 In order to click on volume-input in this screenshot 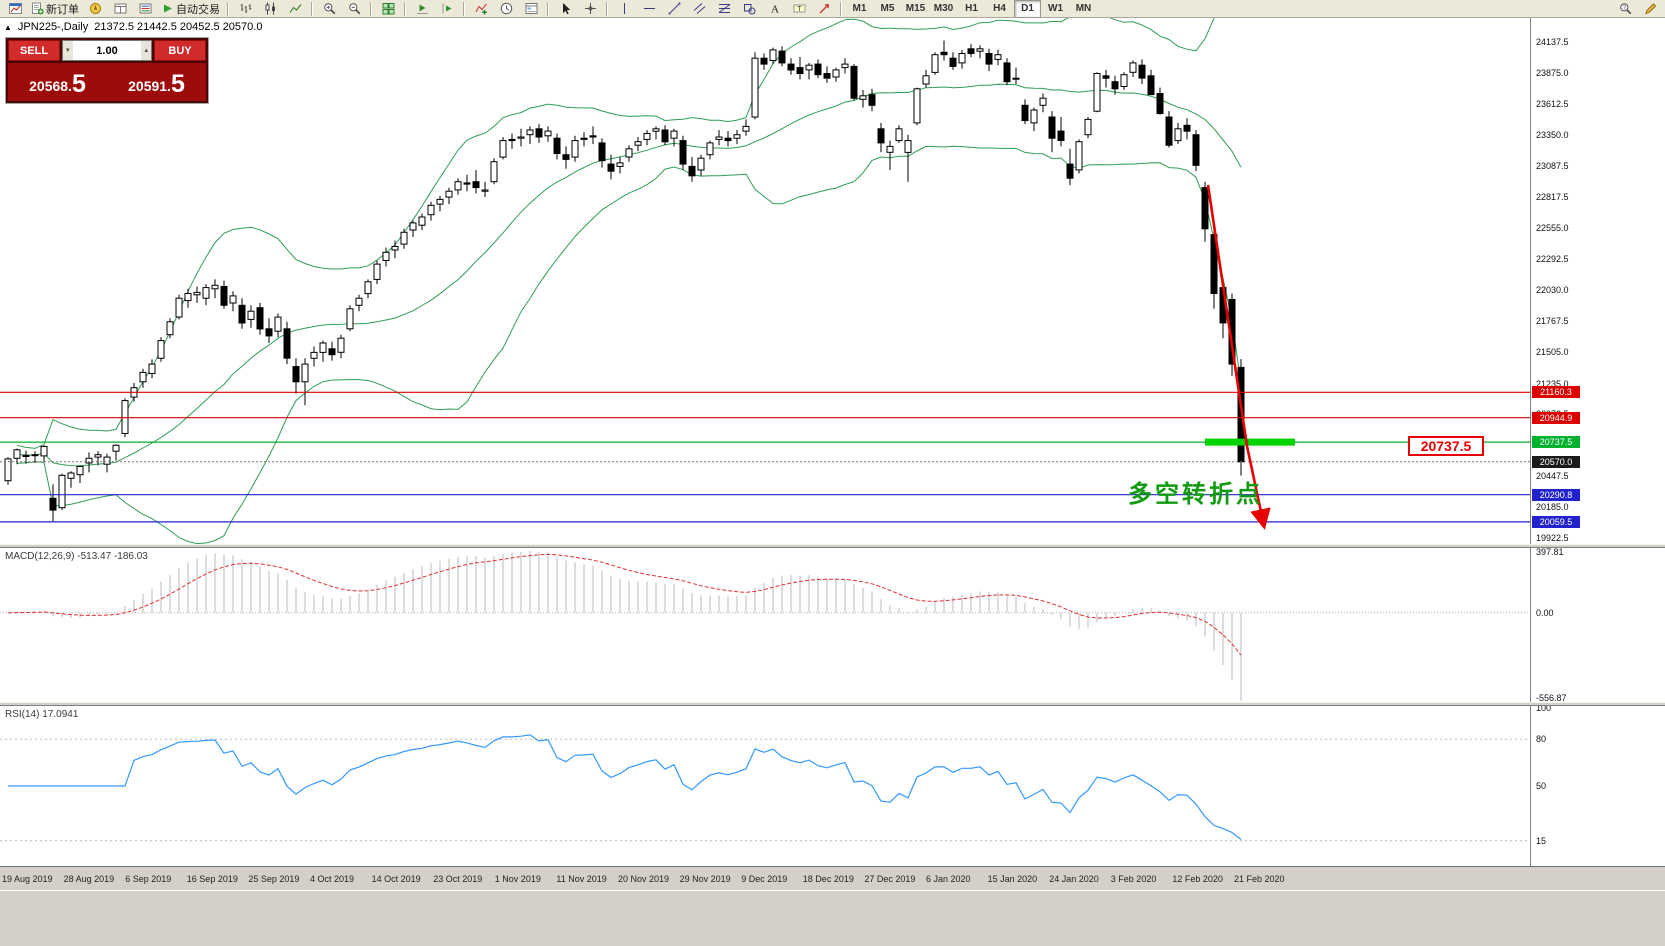, I will do `click(107, 50)`.